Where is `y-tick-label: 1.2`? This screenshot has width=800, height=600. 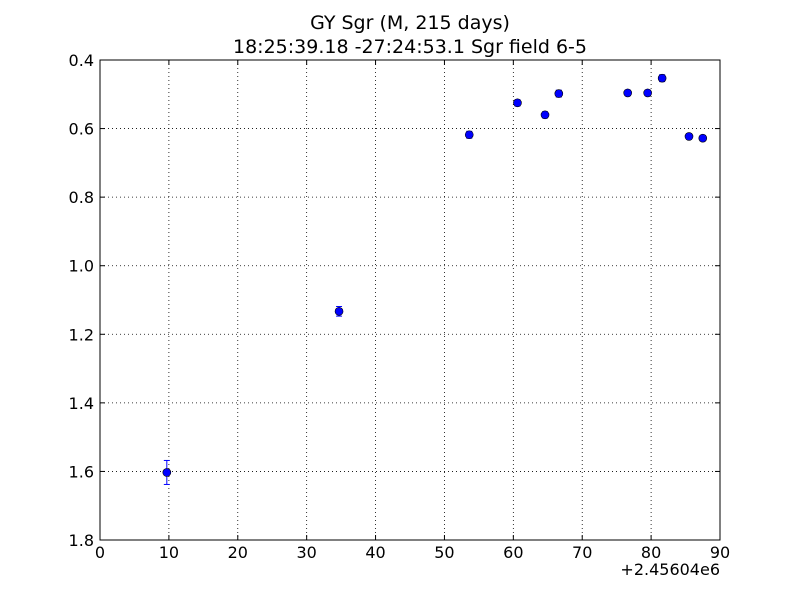 y-tick-label: 1.2 is located at coordinates (81, 334).